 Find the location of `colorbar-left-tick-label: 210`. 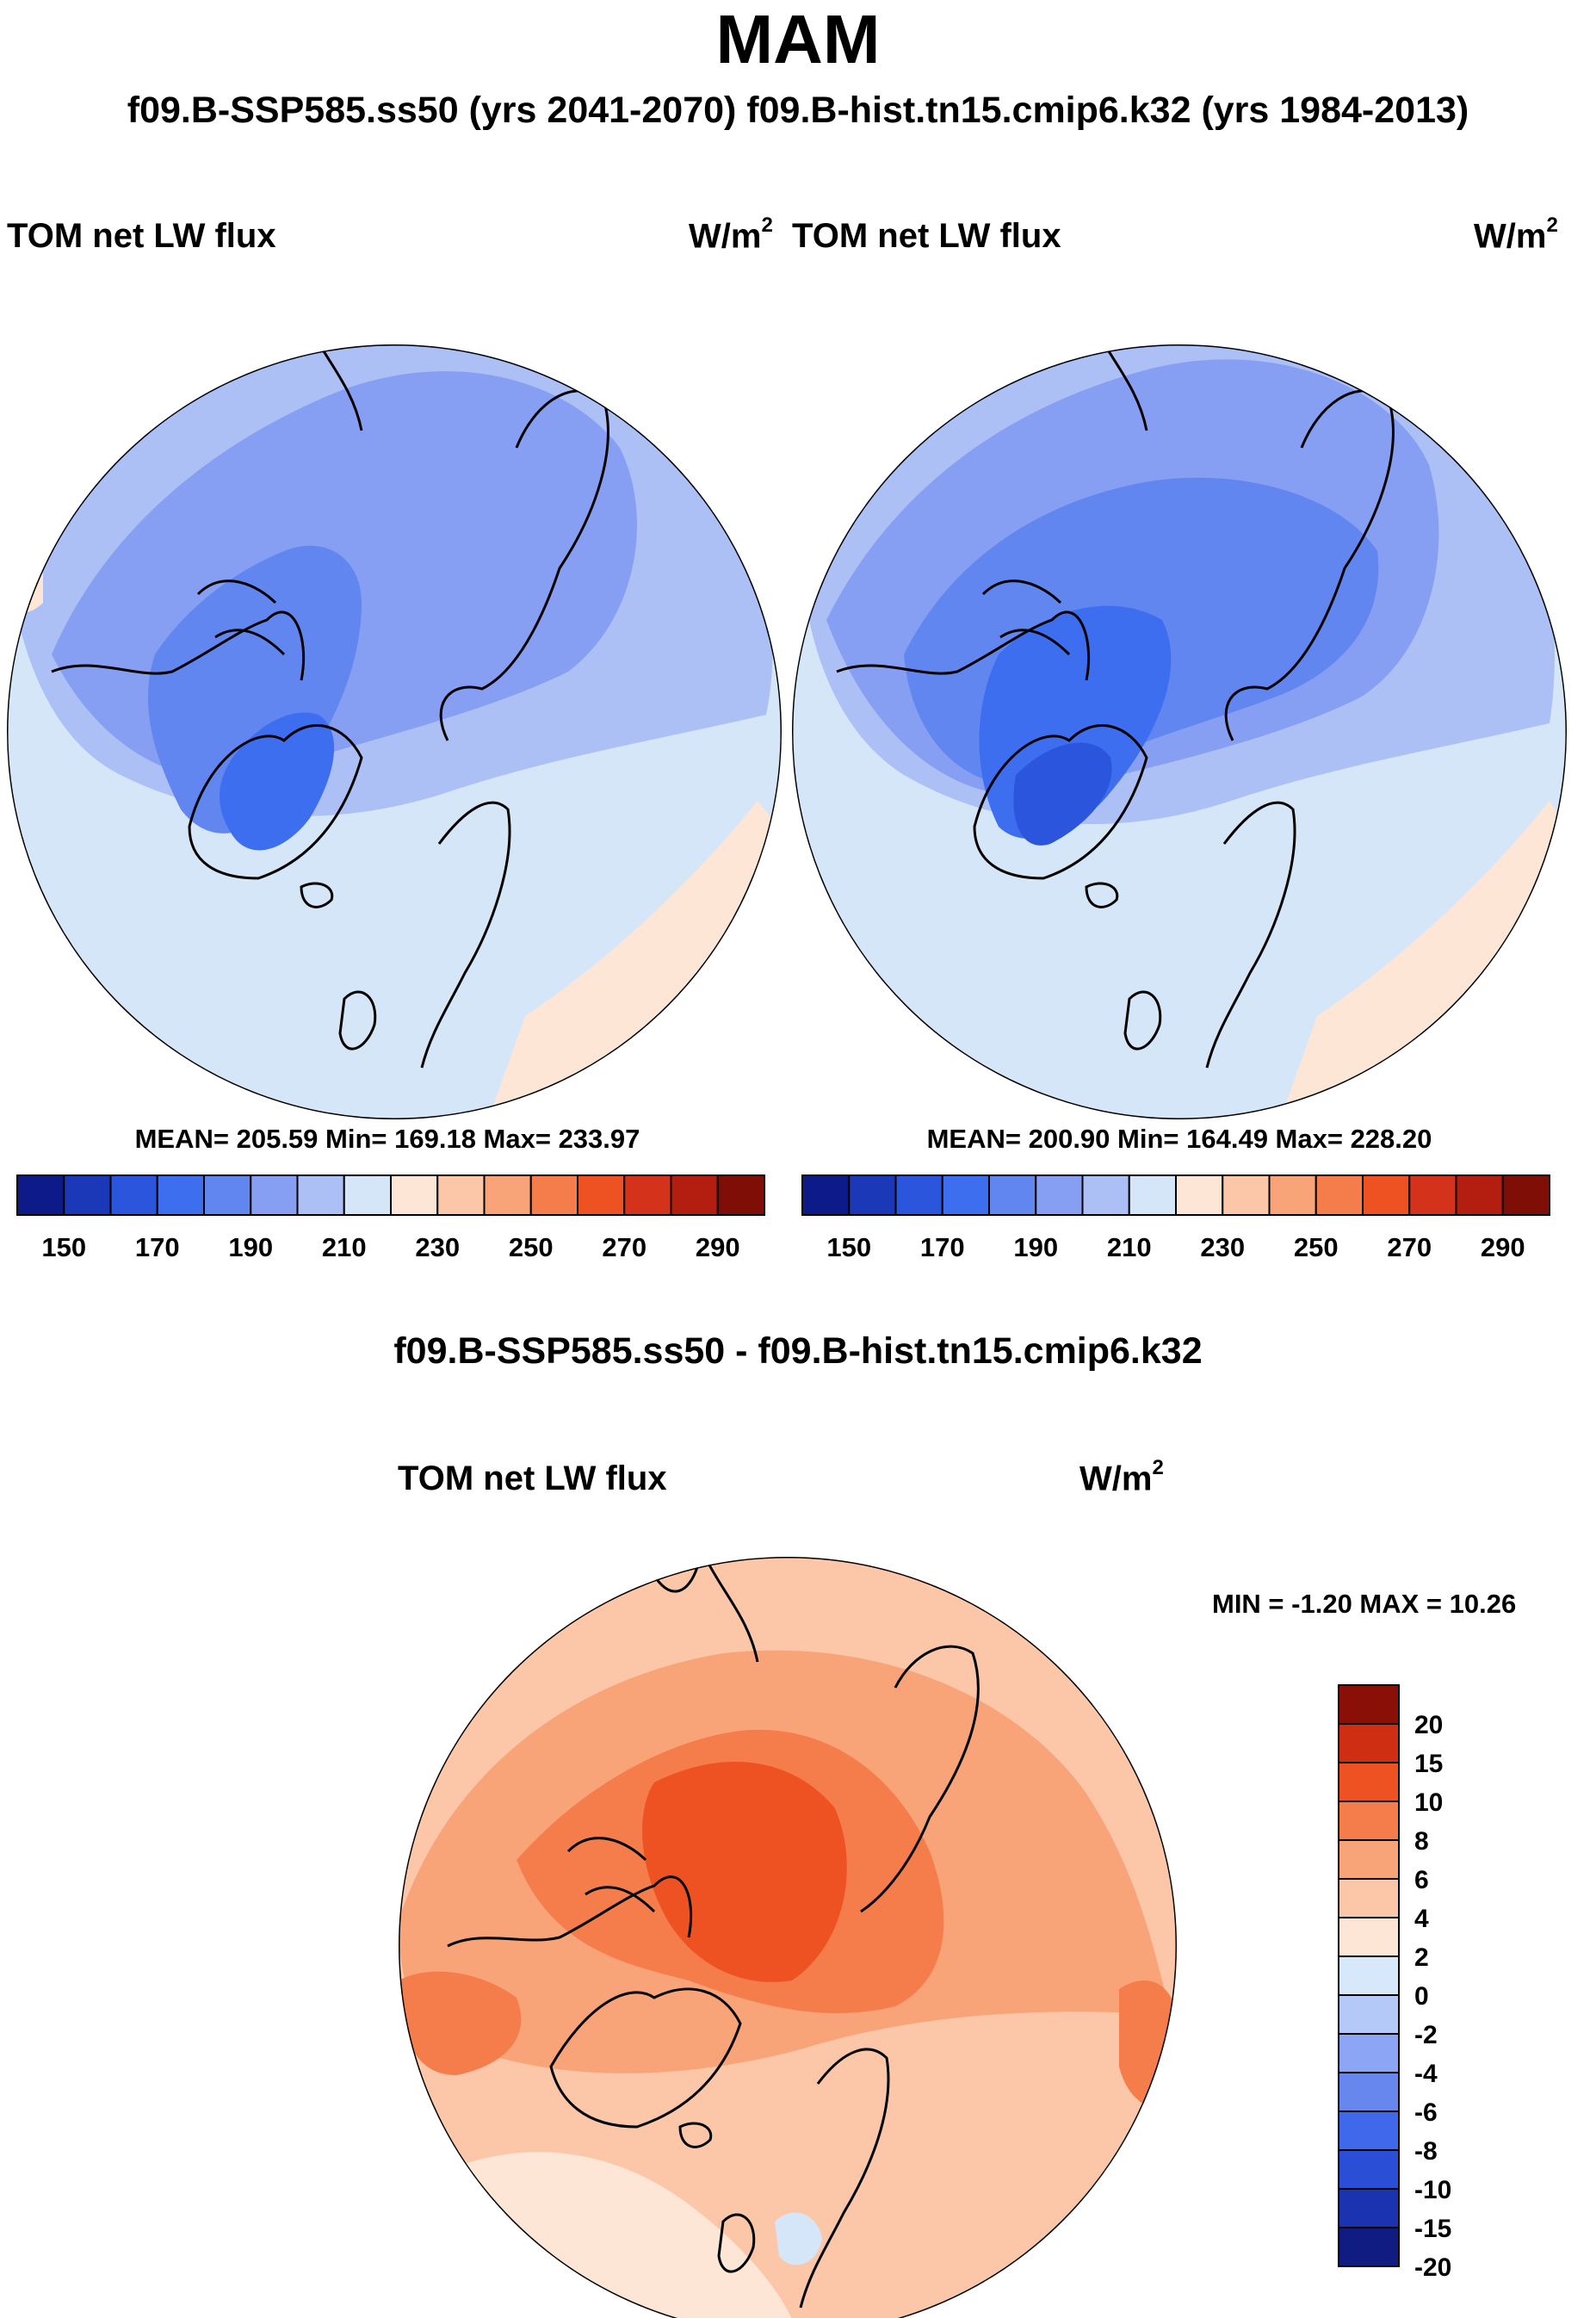

colorbar-left-tick-label: 210 is located at coordinates (344, 1247).